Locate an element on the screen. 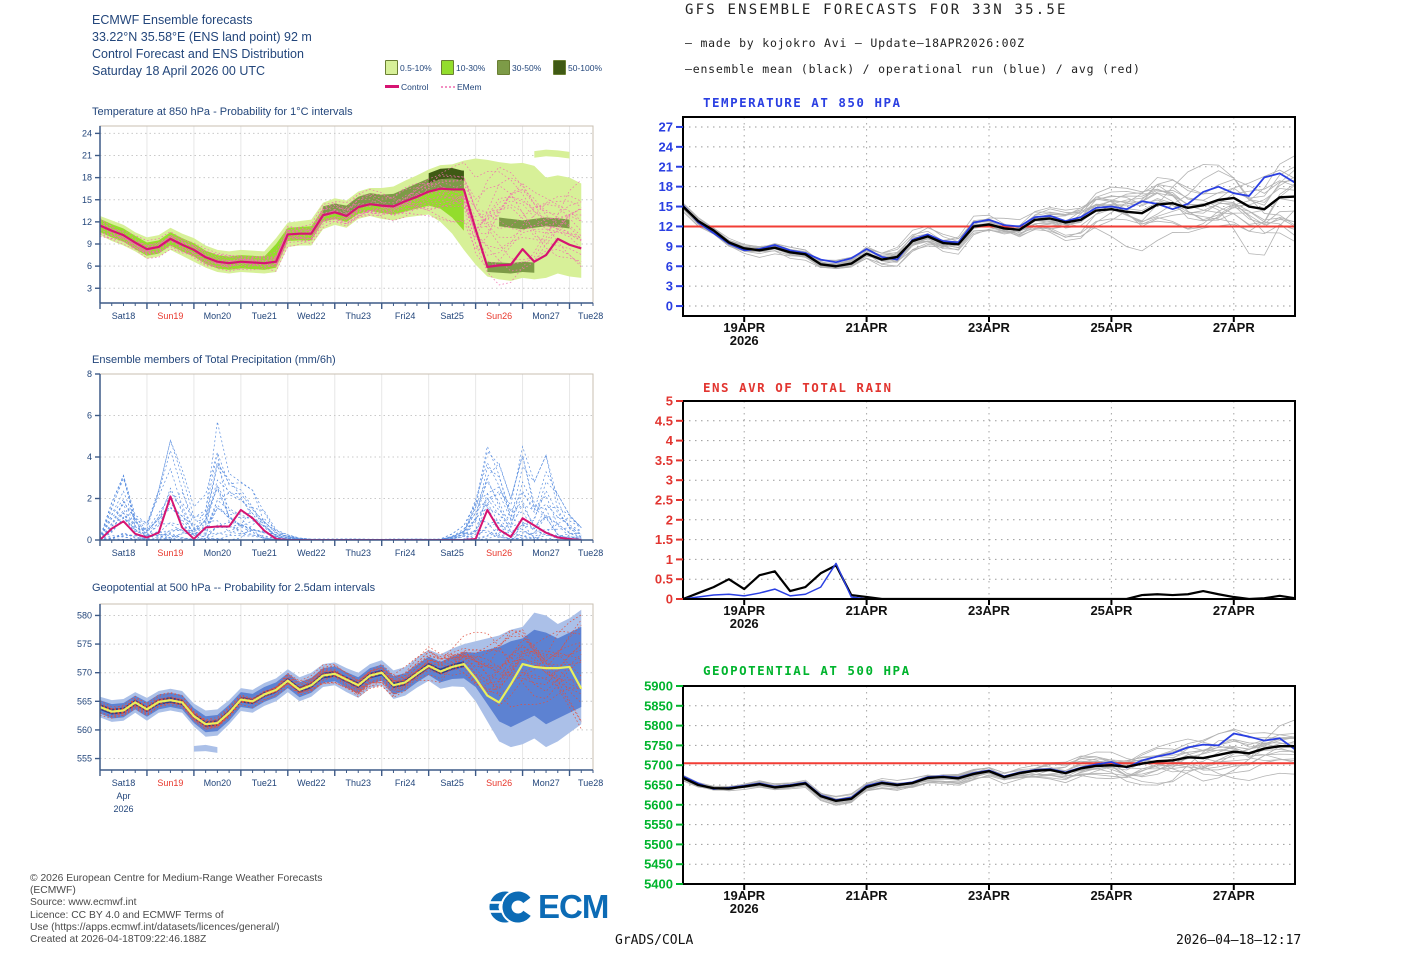  legend-probability-row: 0.5-10% 10-30% 30-50% 50-100% is located at coordinates (497, 67).